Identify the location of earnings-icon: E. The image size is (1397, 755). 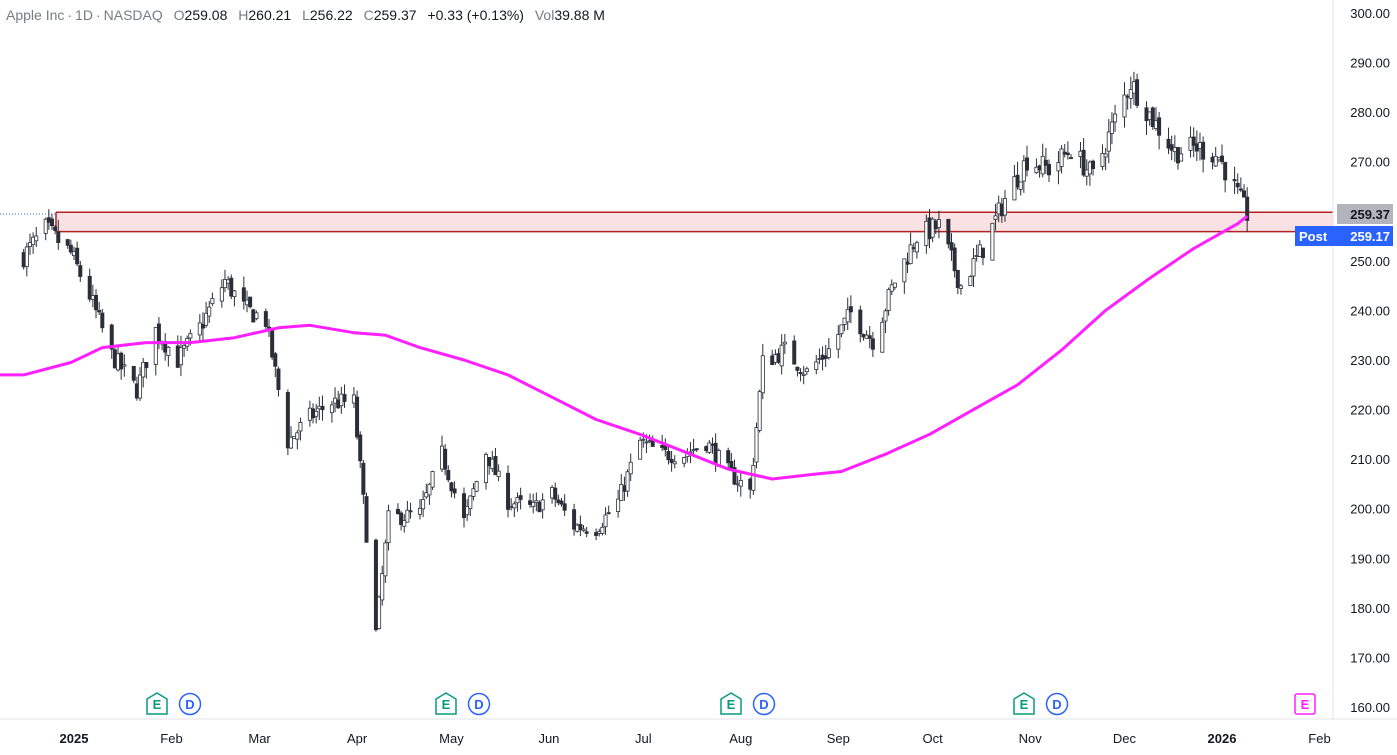
(1305, 704).